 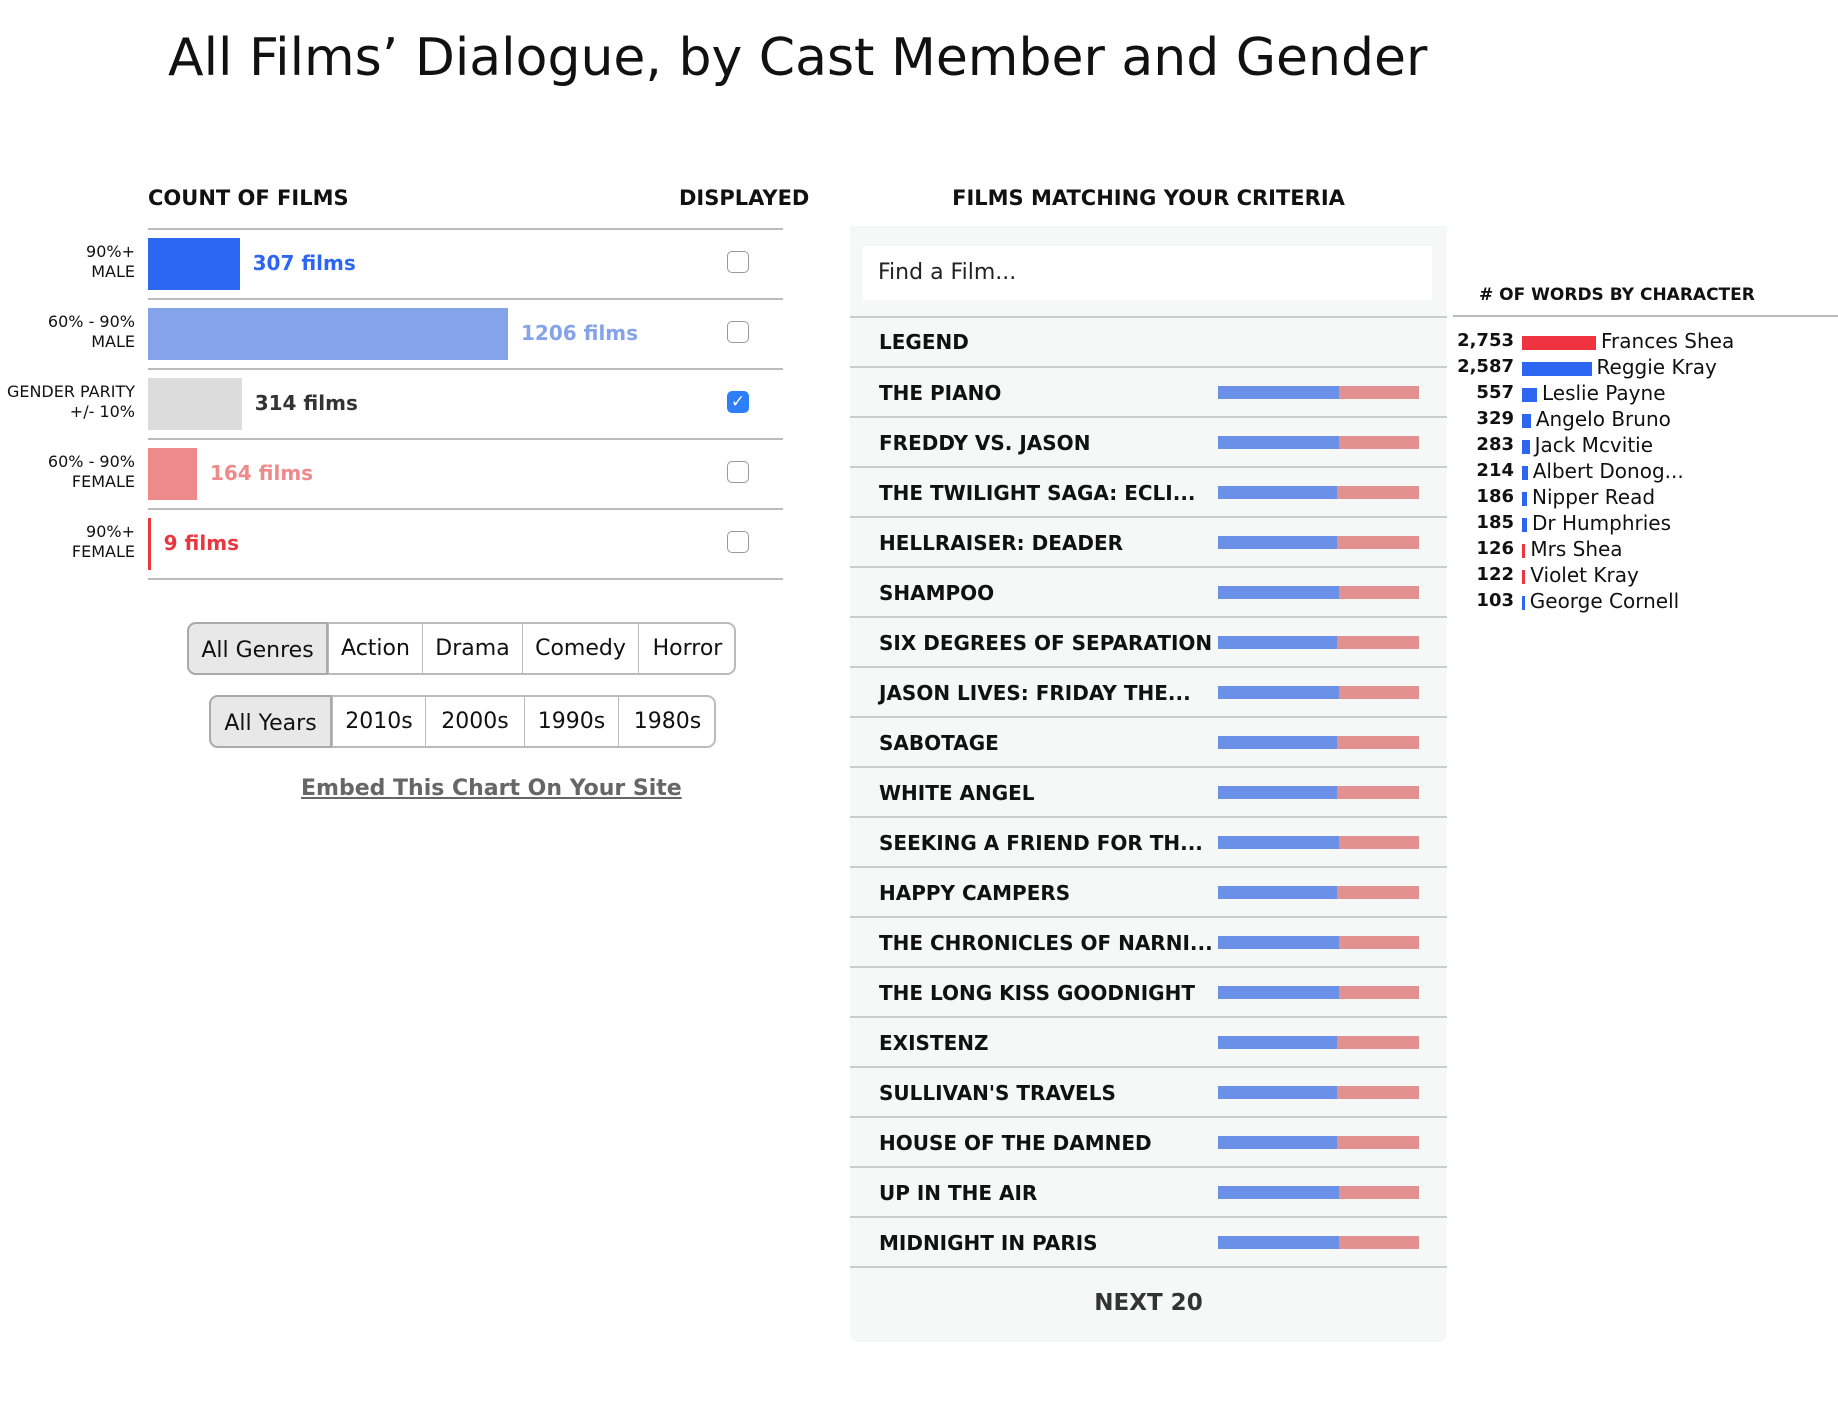 I want to click on word-count: 2,587, so click(x=1485, y=366).